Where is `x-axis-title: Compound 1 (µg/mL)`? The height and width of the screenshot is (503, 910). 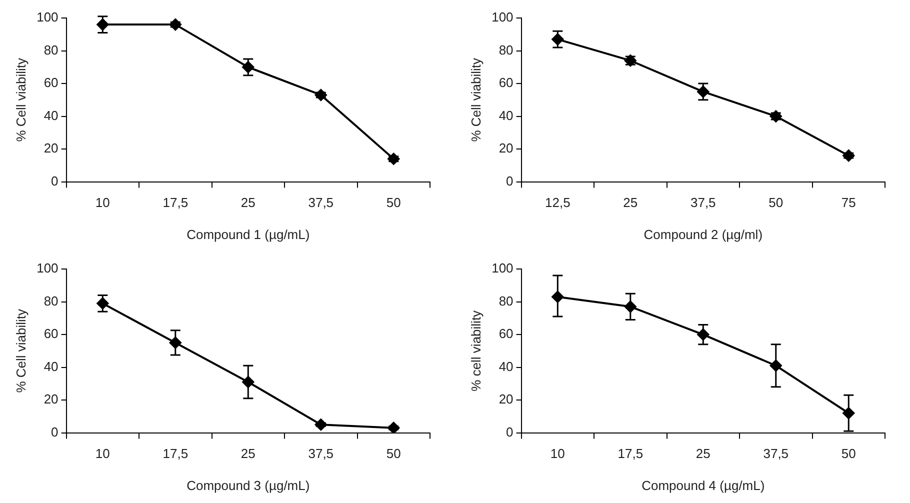 x-axis-title: Compound 1 (µg/mL) is located at coordinates (248, 234).